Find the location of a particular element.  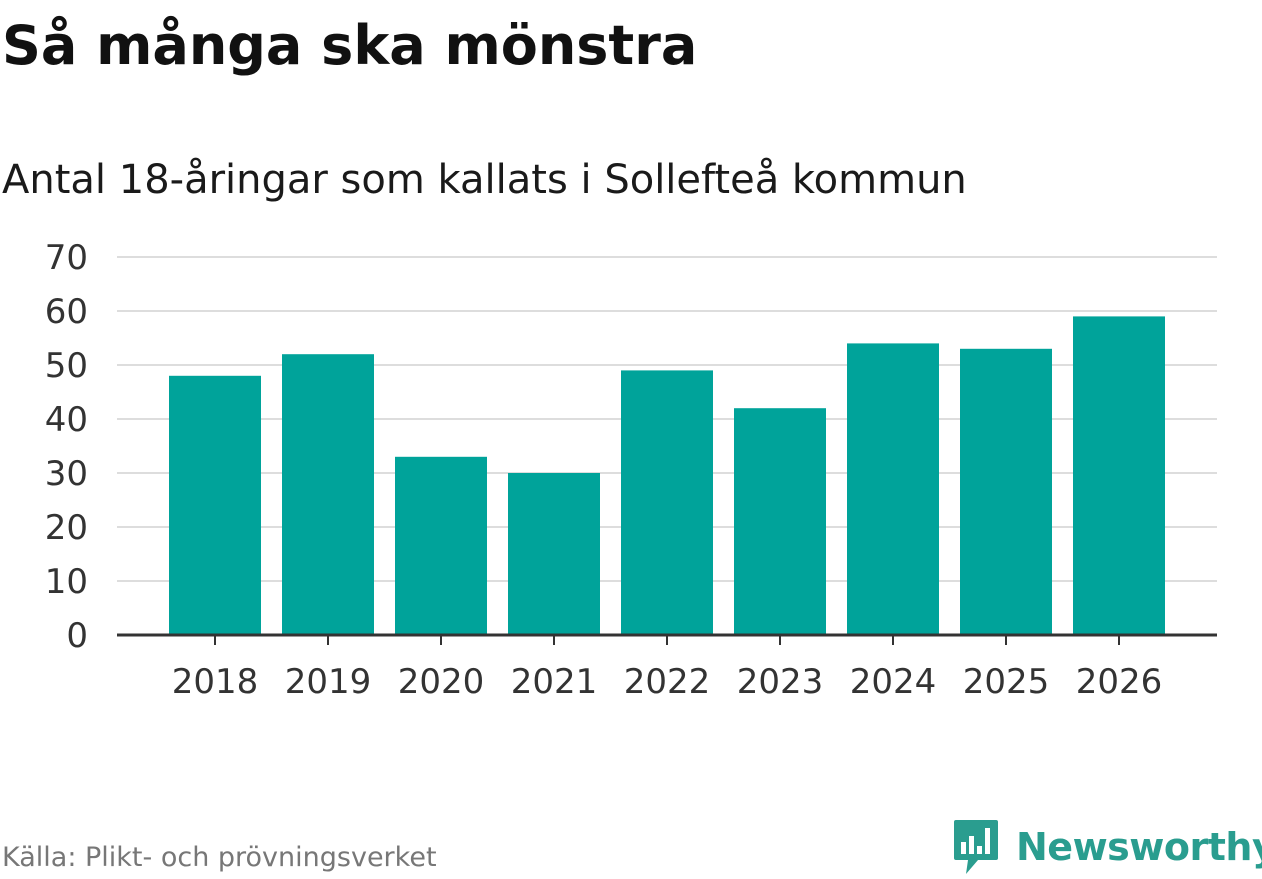

x-tick-label: 2019 is located at coordinates (328, 682).